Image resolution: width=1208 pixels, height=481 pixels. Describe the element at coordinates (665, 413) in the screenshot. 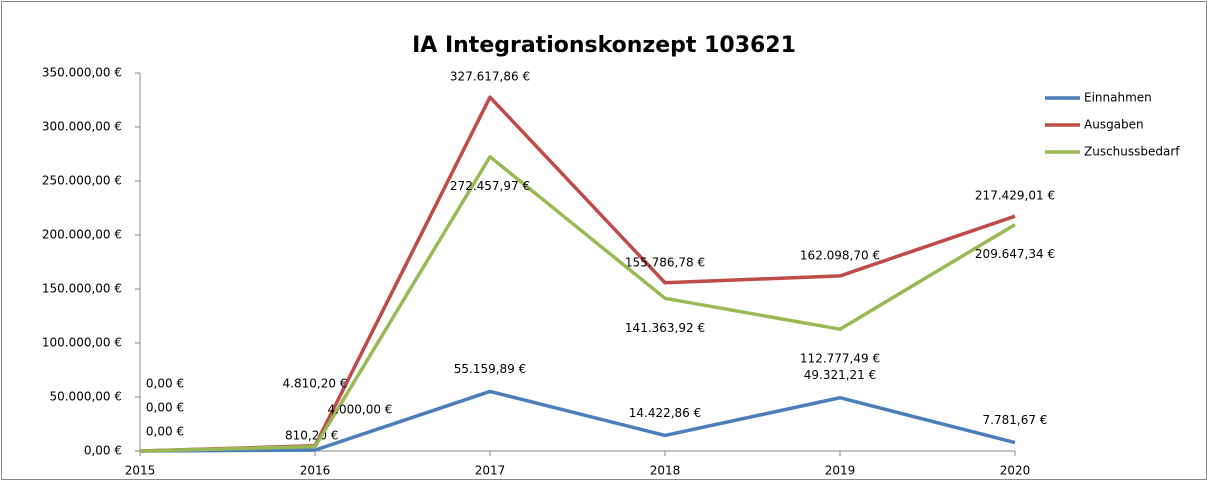

I see `data-label: 14.422,86 €` at that location.